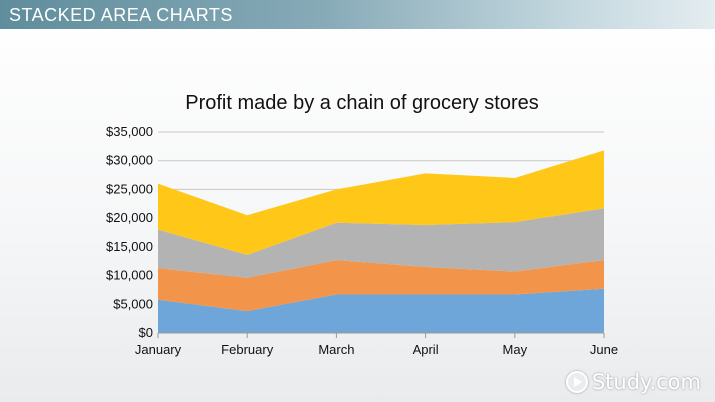 The width and height of the screenshot is (715, 402). What do you see at coordinates (247, 349) in the screenshot?
I see `x-tick-label: February` at bounding box center [247, 349].